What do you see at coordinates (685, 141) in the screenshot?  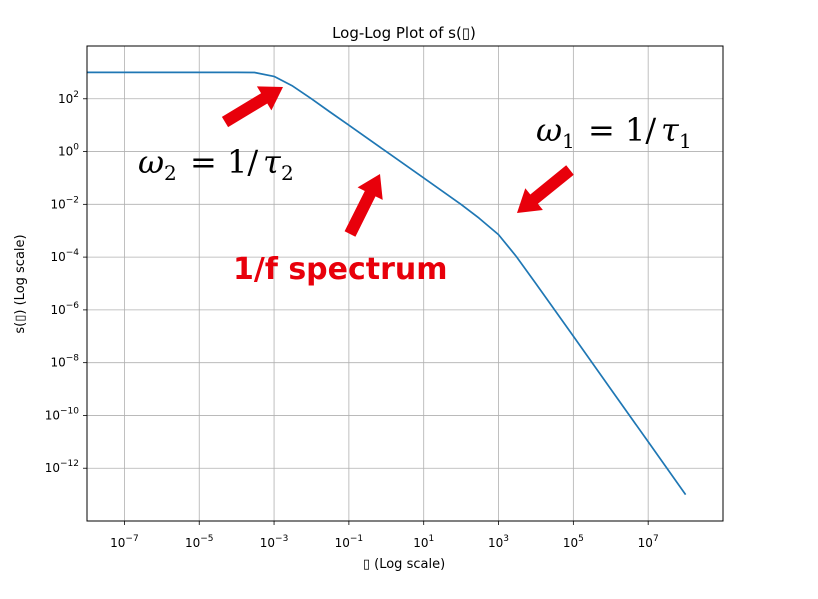 I see `omega1-tau-subscript: 1` at bounding box center [685, 141].